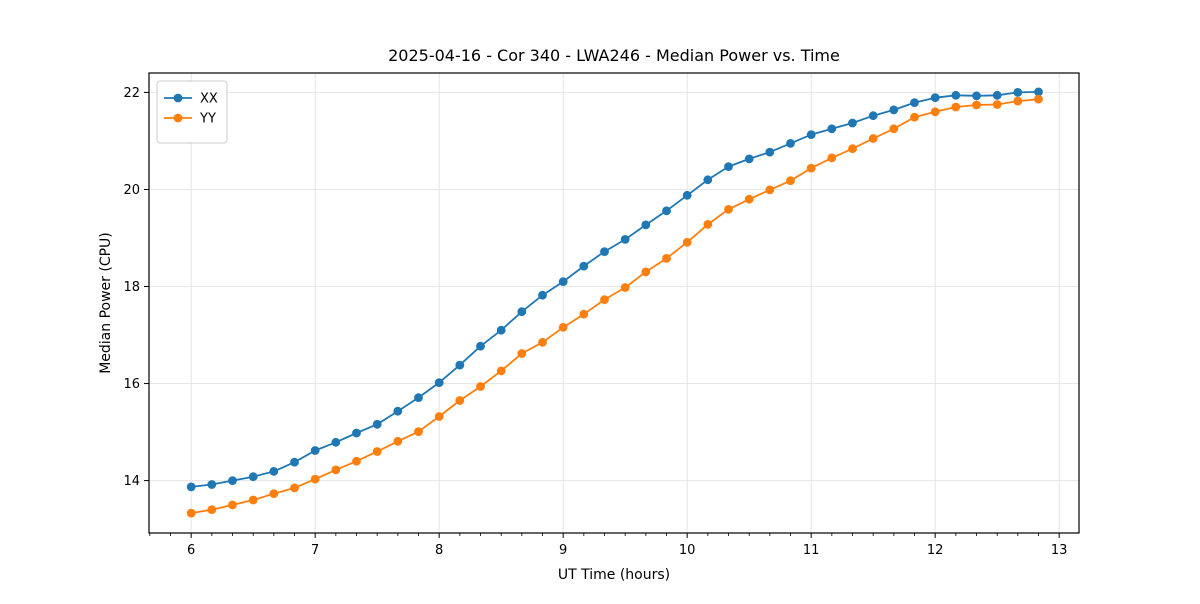 The width and height of the screenshot is (1200, 604). What do you see at coordinates (191, 550) in the screenshot?
I see `x-tick-label: 6` at bounding box center [191, 550].